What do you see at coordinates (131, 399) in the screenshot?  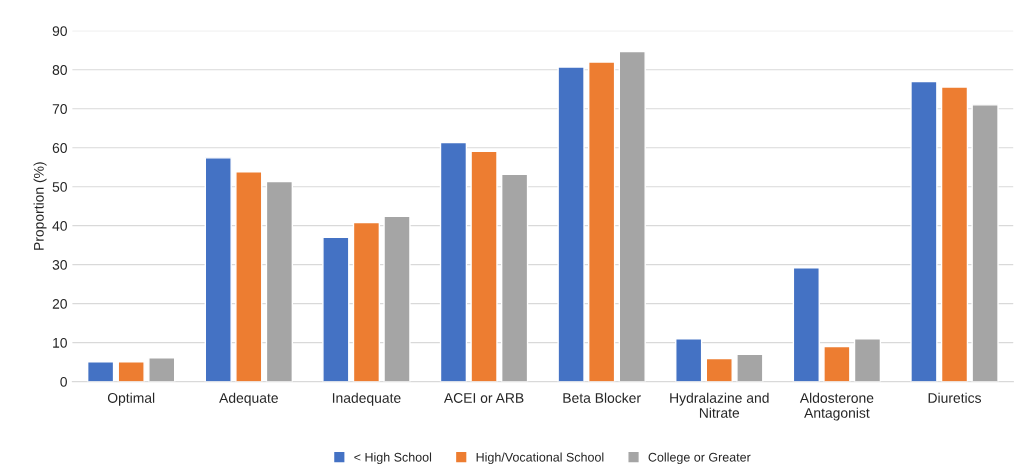 I see `x-tick-label: Optimal` at bounding box center [131, 399].